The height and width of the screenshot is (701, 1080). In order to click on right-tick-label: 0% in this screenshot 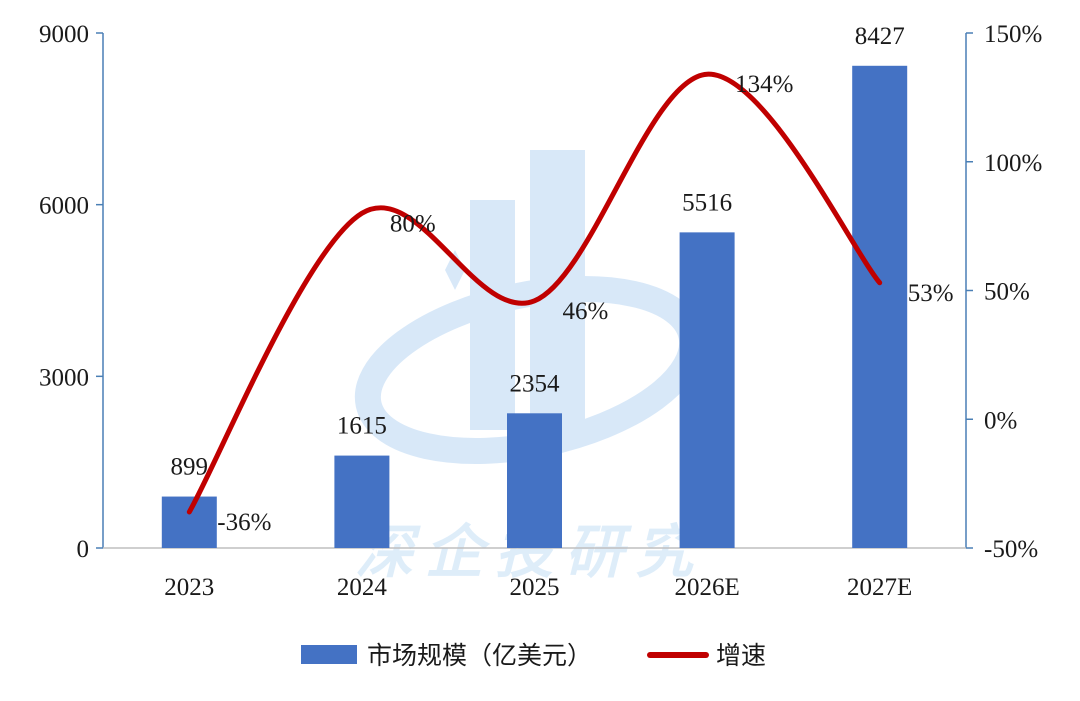, I will do `click(1000, 420)`.